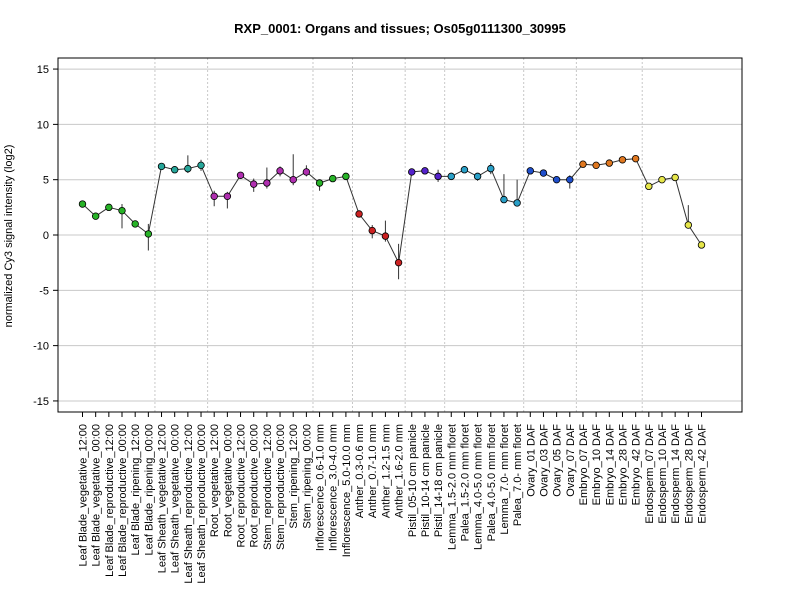 Image resolution: width=800 pixels, height=600 pixels. Describe the element at coordinates (136, 490) in the screenshot. I see `x-tick-label: Leaf Blade_ripening_12:00` at that location.